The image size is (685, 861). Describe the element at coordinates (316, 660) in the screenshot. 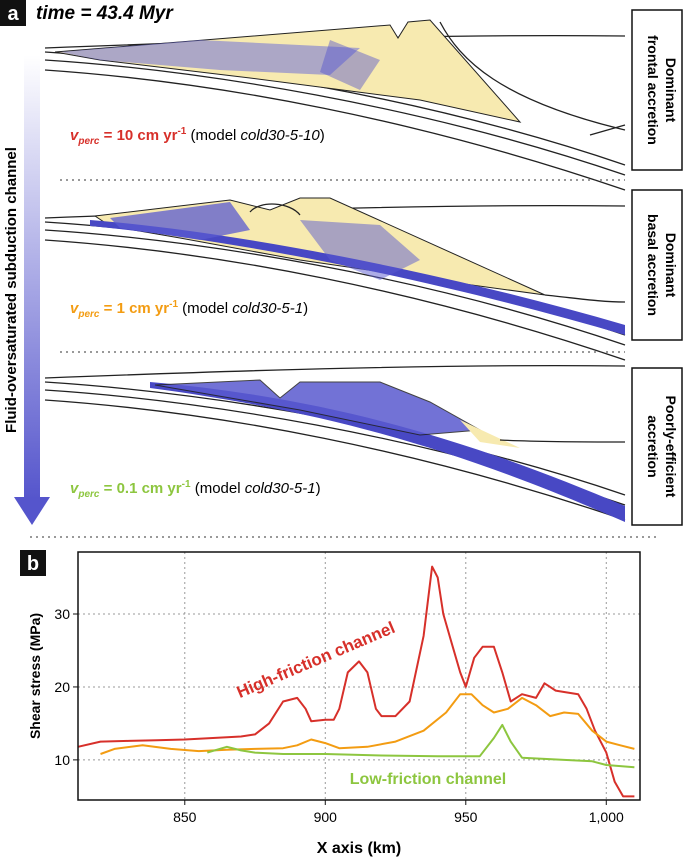

I see `annotation: High-friction channel` at that location.